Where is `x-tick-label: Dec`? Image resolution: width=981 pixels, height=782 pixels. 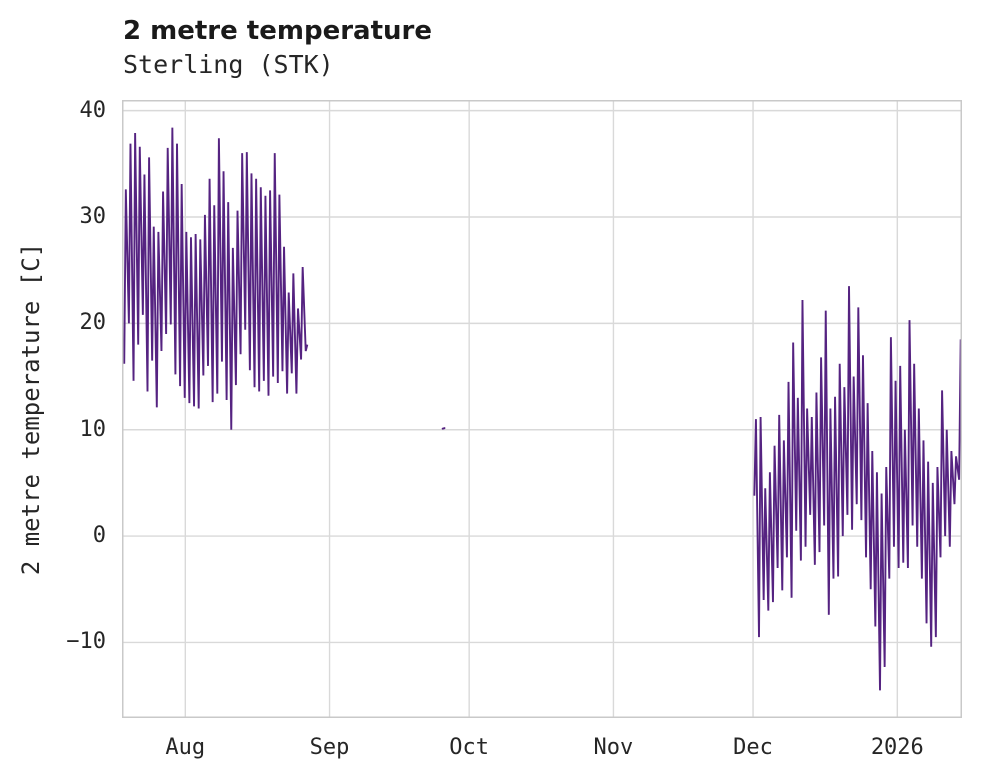 x-tick-label: Dec is located at coordinates (753, 747).